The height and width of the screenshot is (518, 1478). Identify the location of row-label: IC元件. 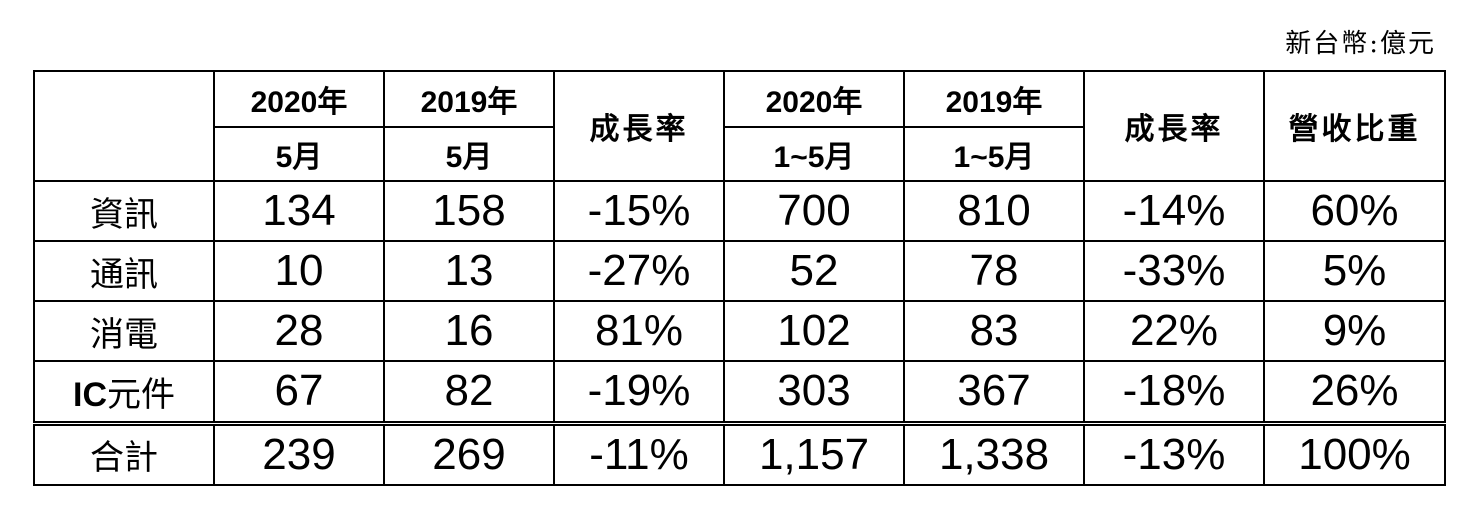
(124, 392).